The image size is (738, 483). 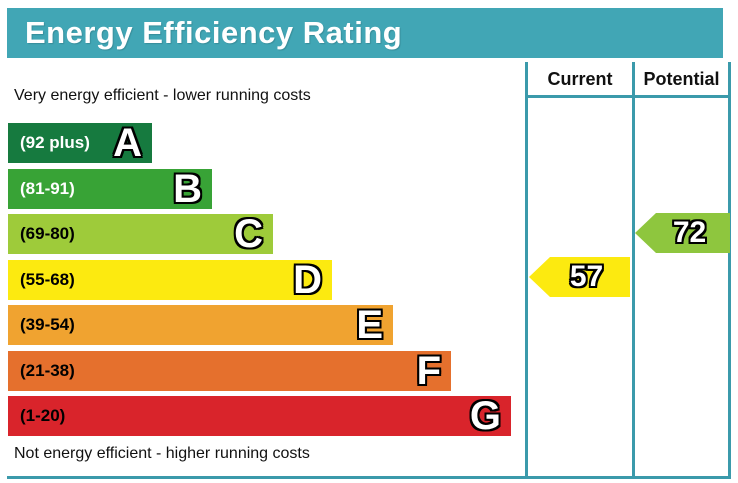 I want to click on band-letter: F, so click(x=428, y=371).